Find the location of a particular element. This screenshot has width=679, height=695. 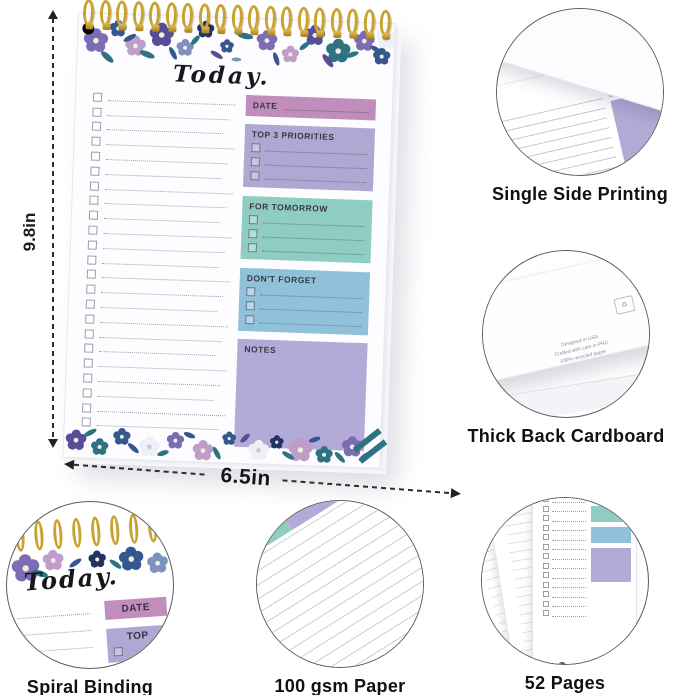

arrow-left-icon is located at coordinates (69, 464).